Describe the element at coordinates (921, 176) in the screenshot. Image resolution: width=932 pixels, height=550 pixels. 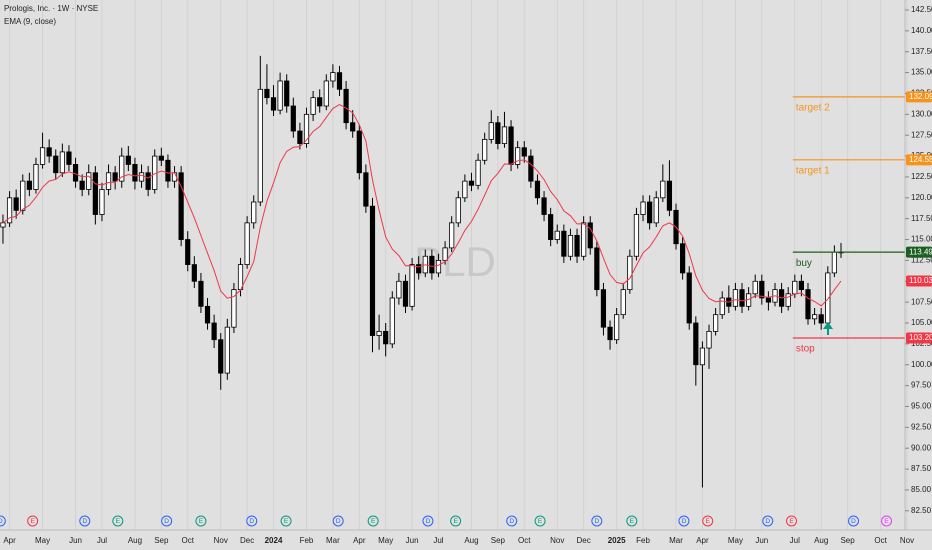
I see `y-tick-label: 122.50` at that location.